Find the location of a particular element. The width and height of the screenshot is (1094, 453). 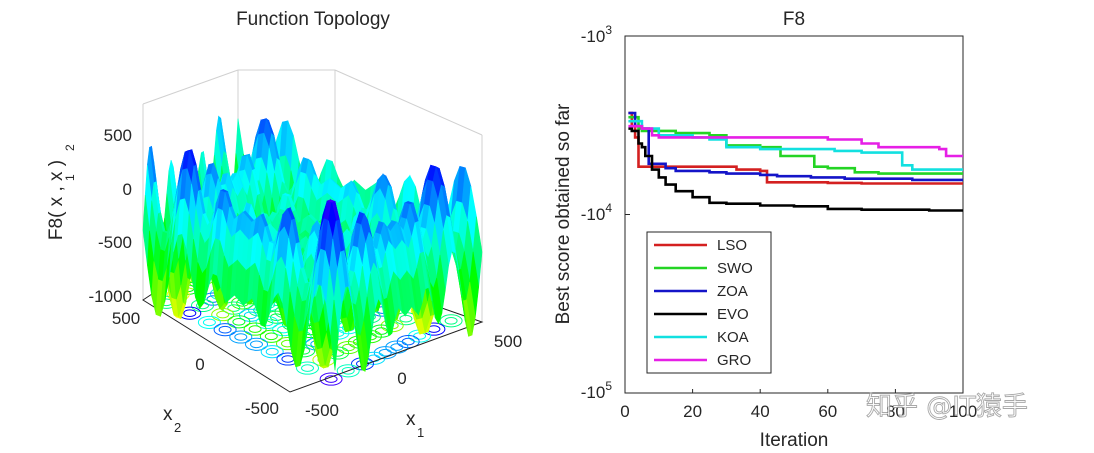

y-tick-label: -104 is located at coordinates (597, 212).